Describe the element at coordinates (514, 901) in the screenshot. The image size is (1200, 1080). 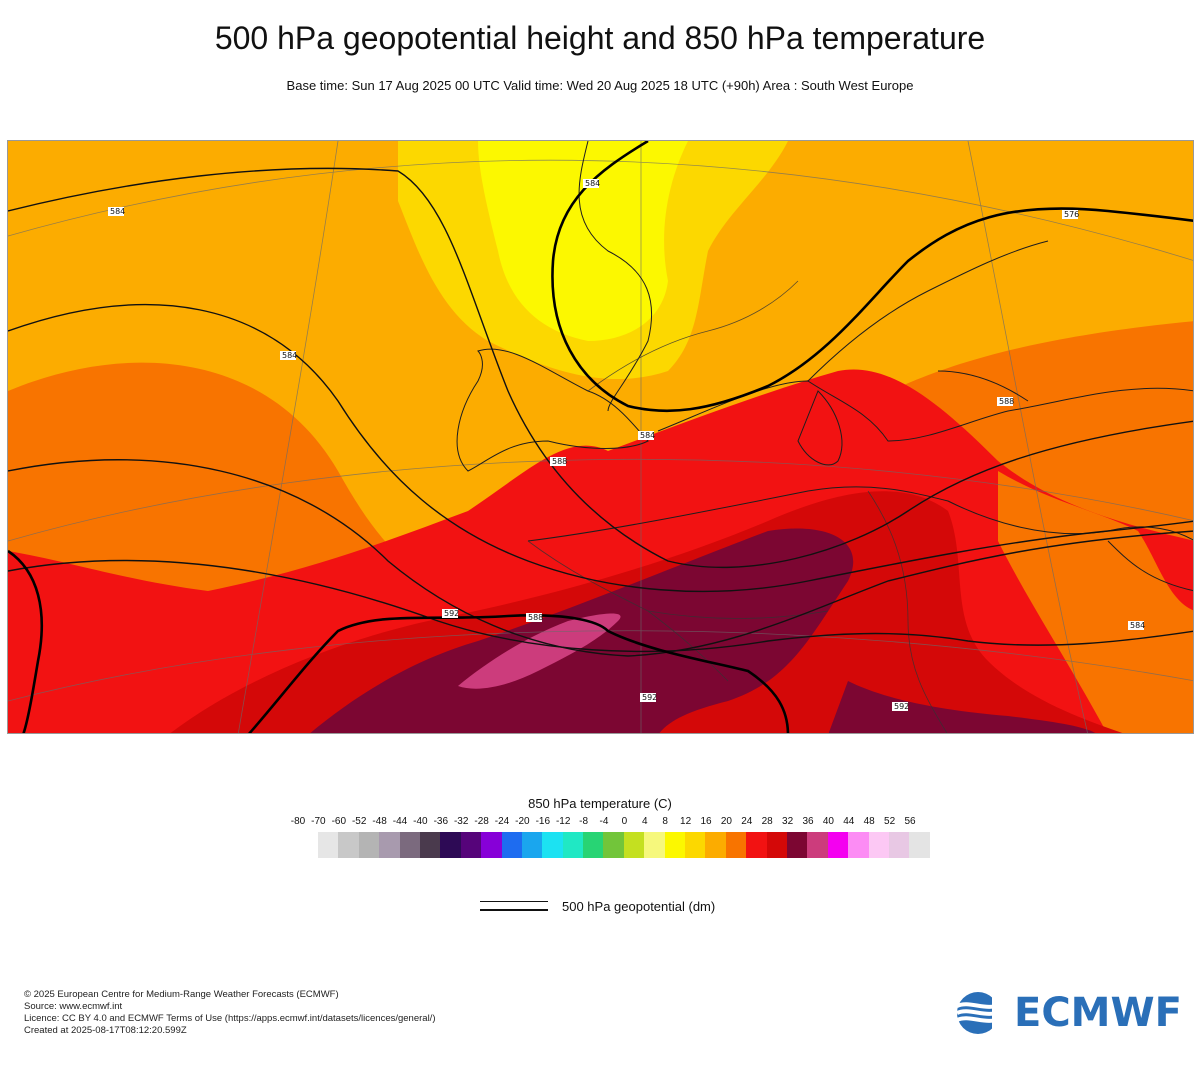
I see `geopotential-line-sample` at that location.